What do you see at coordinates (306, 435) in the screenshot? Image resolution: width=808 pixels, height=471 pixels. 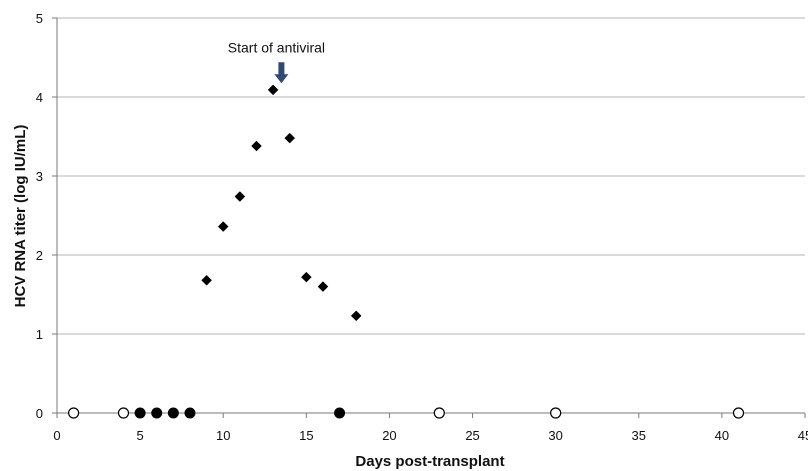 I see `x-tick-label-15: 15` at bounding box center [306, 435].